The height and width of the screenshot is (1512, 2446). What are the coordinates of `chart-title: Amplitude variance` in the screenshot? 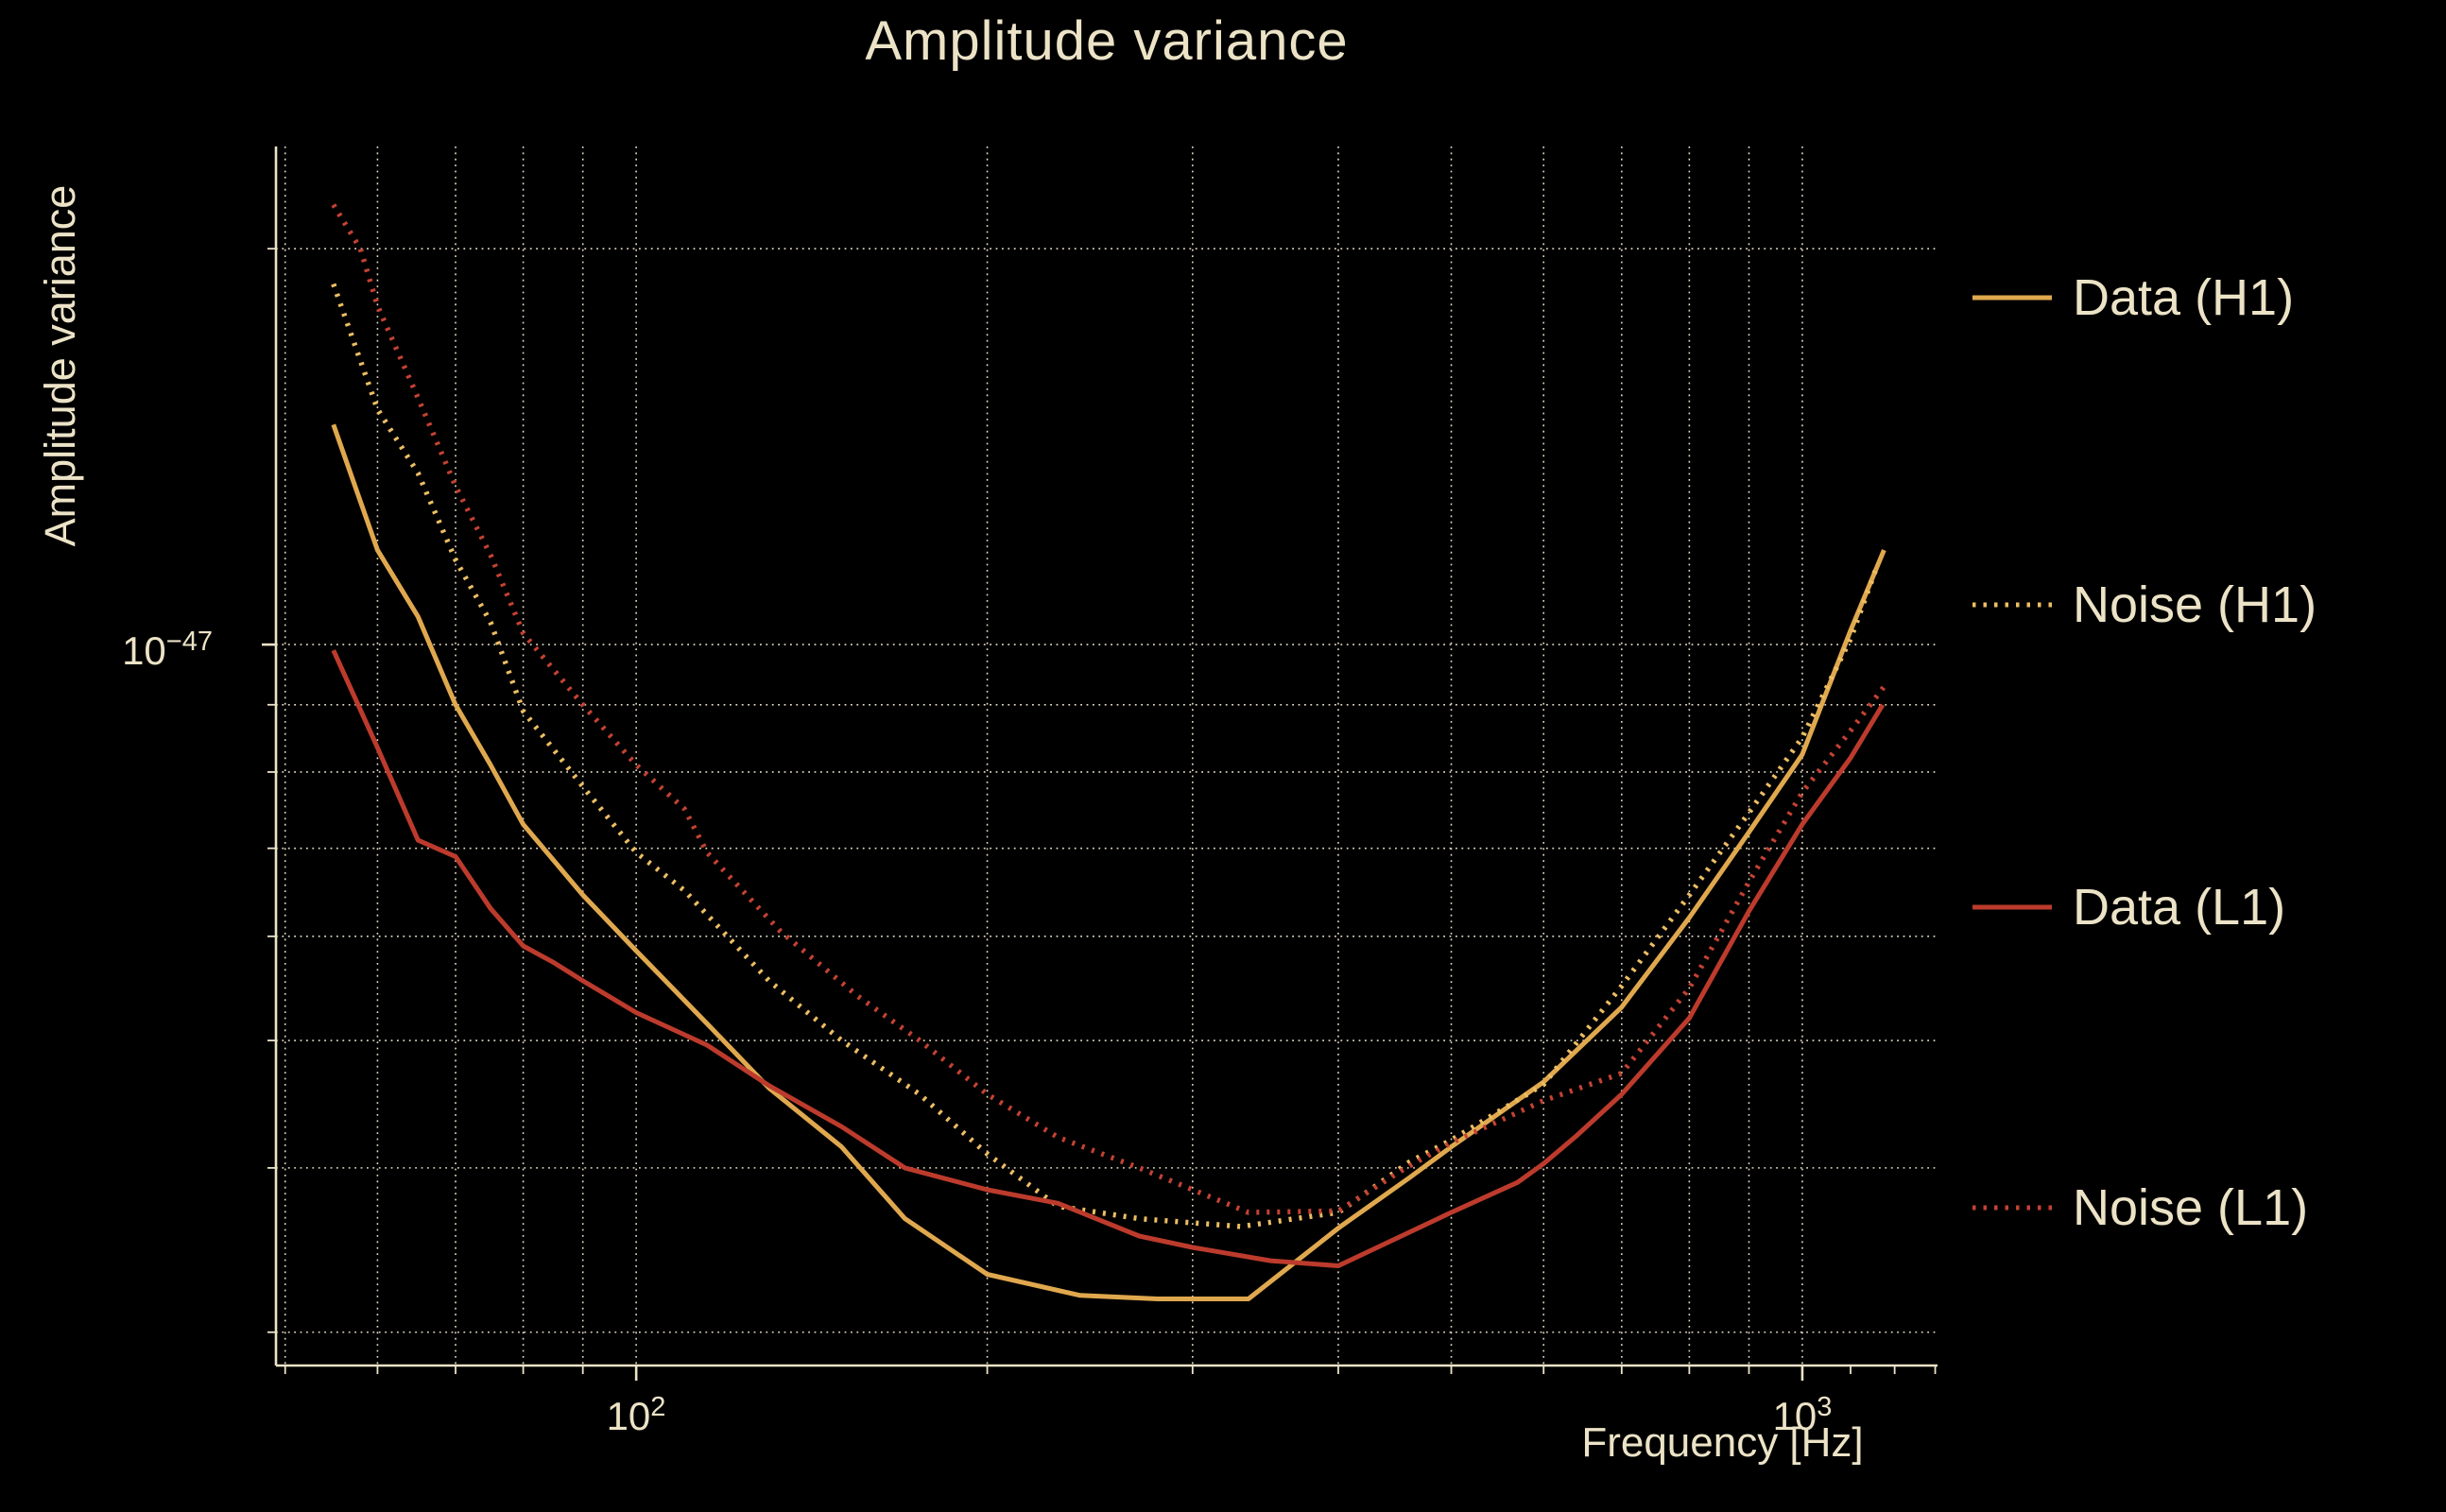 It's located at (1107, 41).